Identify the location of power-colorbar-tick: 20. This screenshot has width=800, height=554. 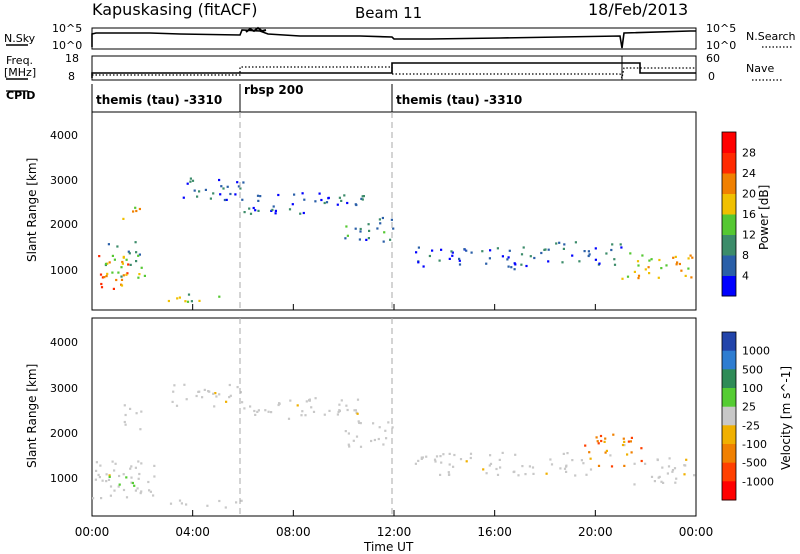
(749, 194).